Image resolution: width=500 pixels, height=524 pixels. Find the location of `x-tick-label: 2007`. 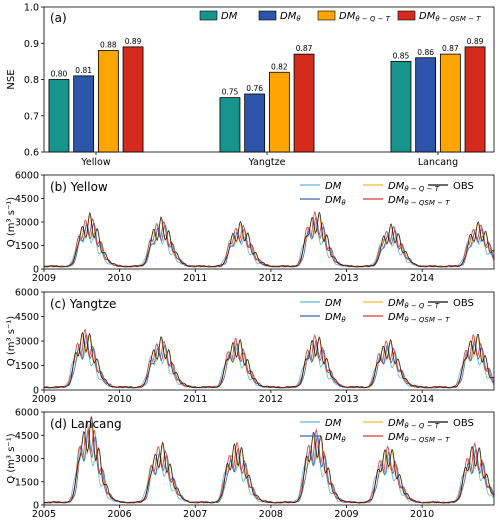

x-tick-label: 2007 is located at coordinates (195, 514).